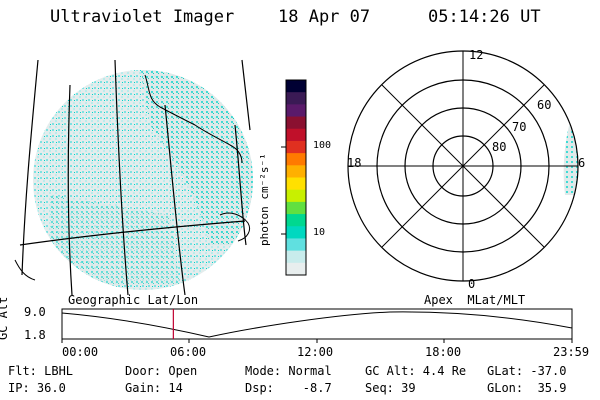  Describe the element at coordinates (288, 388) in the screenshot. I see `dsp-info: Dsp: -8.7` at that location.